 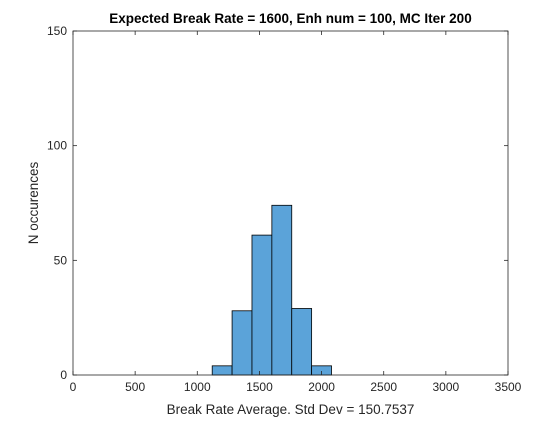 I want to click on y-tick-label: 0, so click(x=63, y=375).